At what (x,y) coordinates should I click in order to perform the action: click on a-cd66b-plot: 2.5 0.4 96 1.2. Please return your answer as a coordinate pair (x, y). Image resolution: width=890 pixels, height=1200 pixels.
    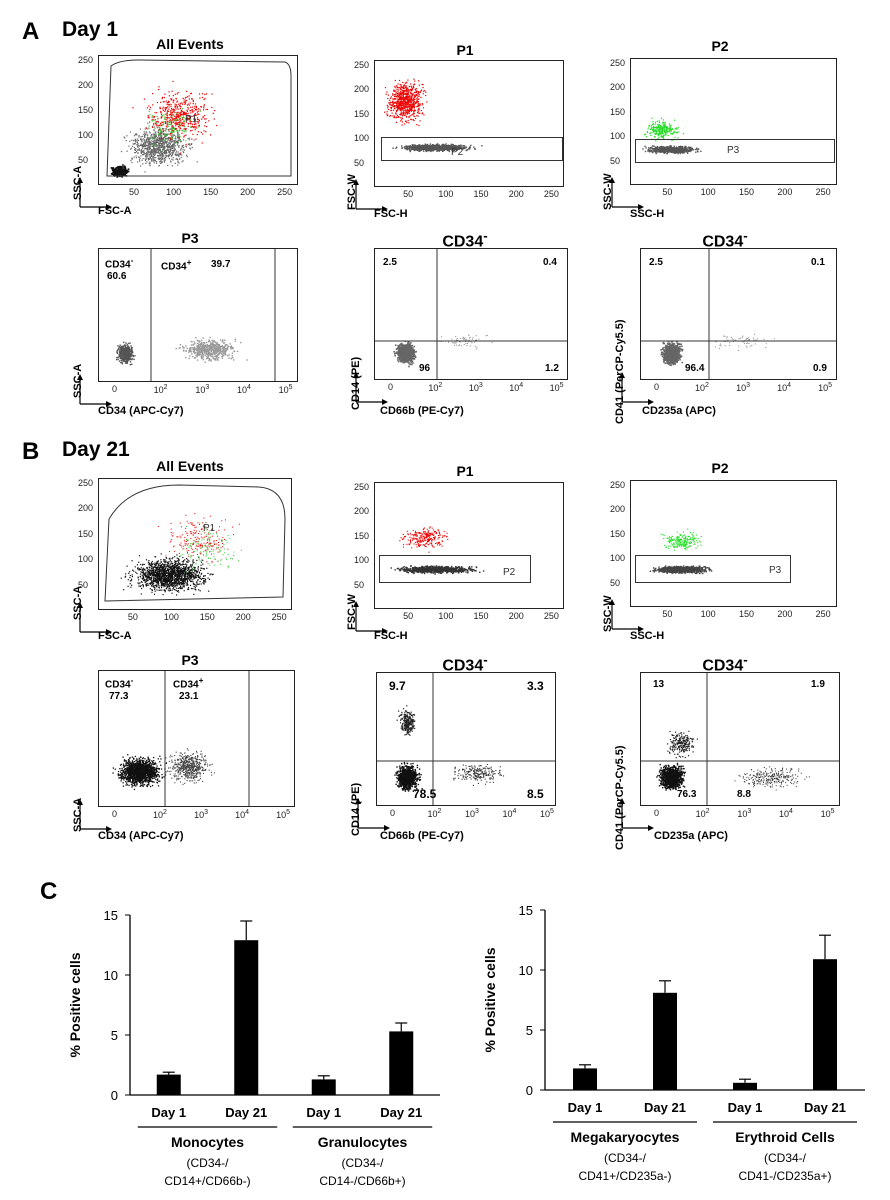
    Looking at the image, I should click on (471, 314).